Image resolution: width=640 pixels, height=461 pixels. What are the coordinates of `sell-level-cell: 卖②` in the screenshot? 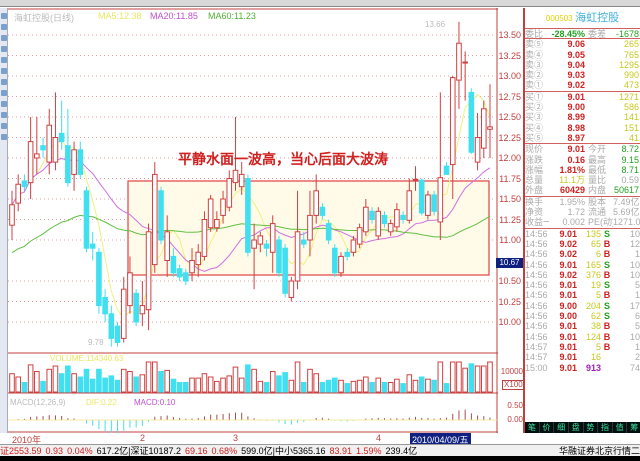 It's located at (534, 75).